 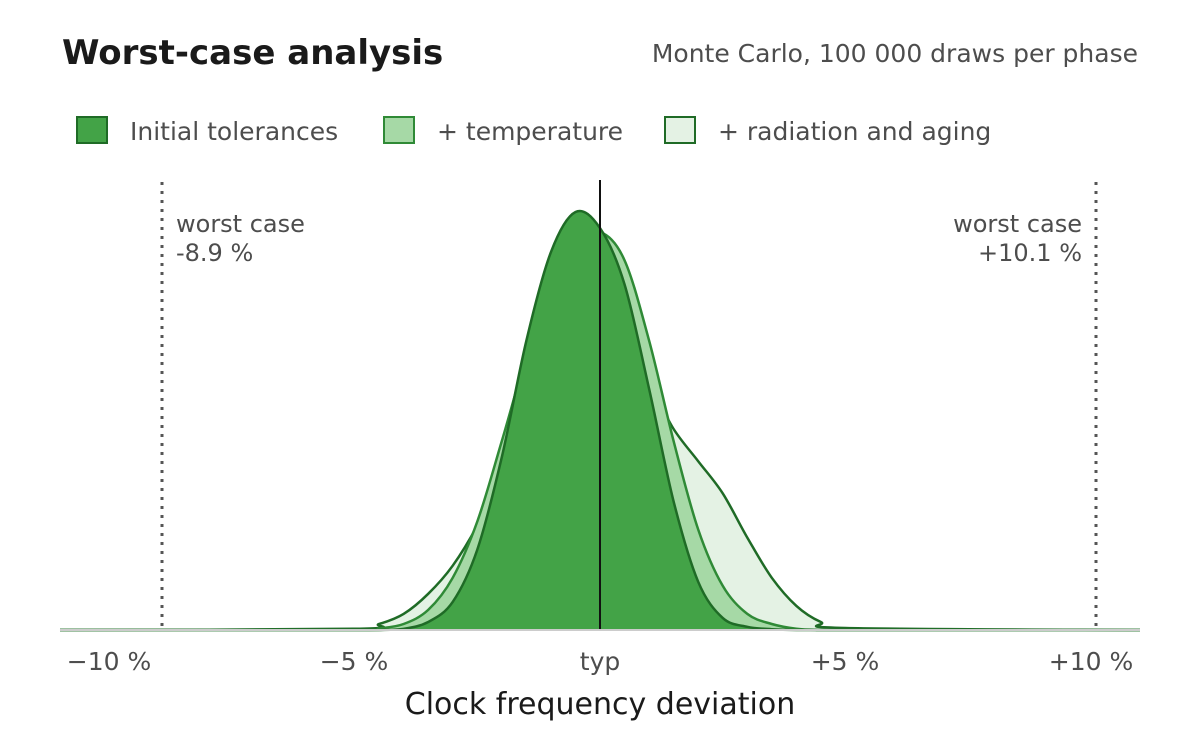 What do you see at coordinates (92, 130) in the screenshot?
I see `legend-swatch-initial` at bounding box center [92, 130].